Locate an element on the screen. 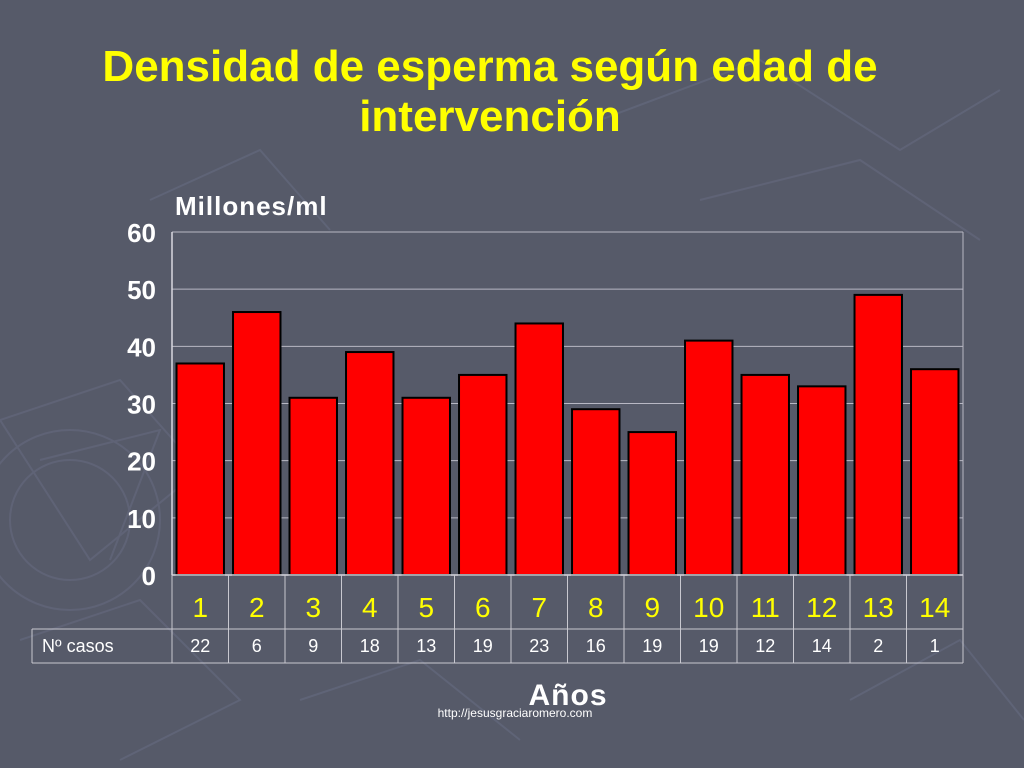  y-tick-label: 0 is located at coordinates (149, 576).